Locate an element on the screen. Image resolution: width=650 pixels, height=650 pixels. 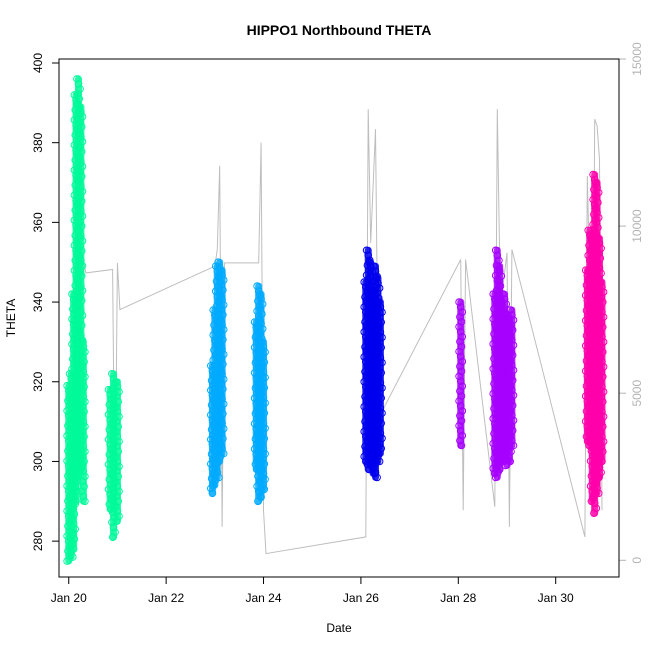
y-tick-label: 320 is located at coordinates (38, 381).